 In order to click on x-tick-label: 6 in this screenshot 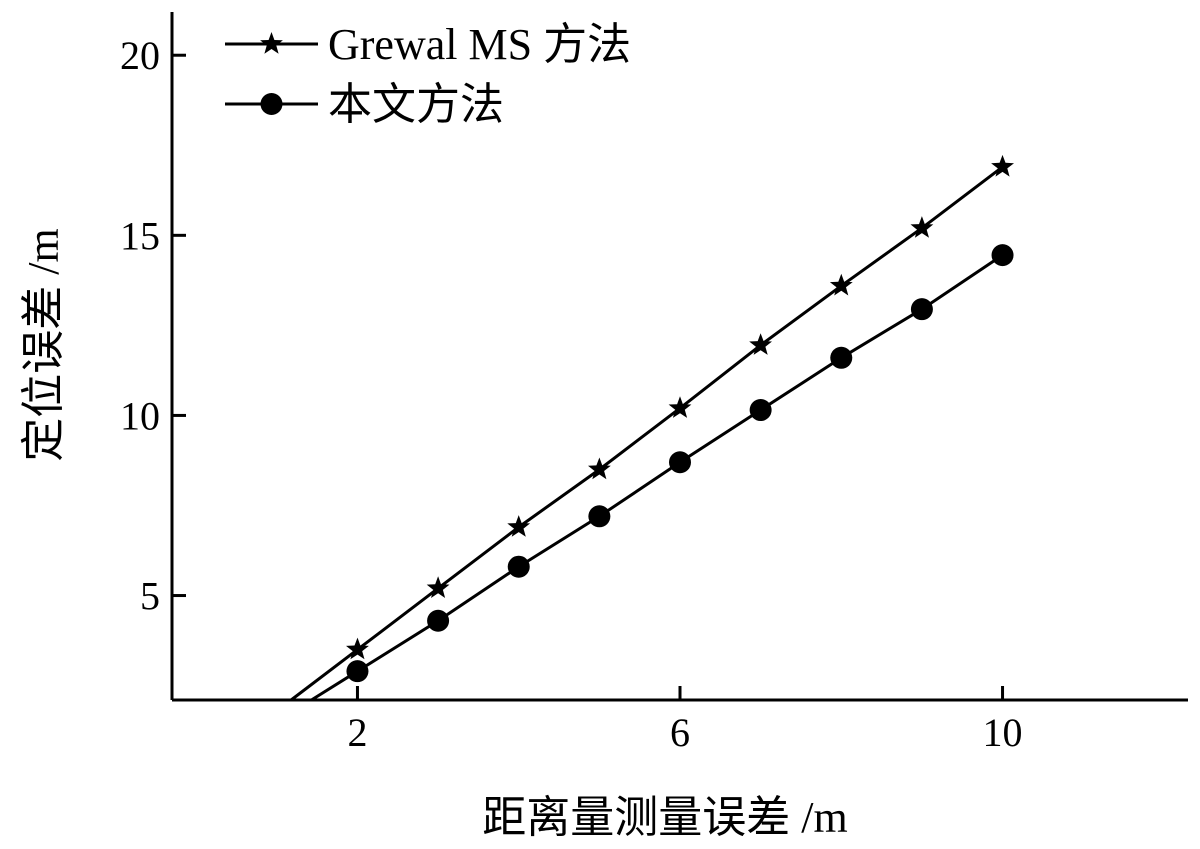, I will do `click(680, 732)`.